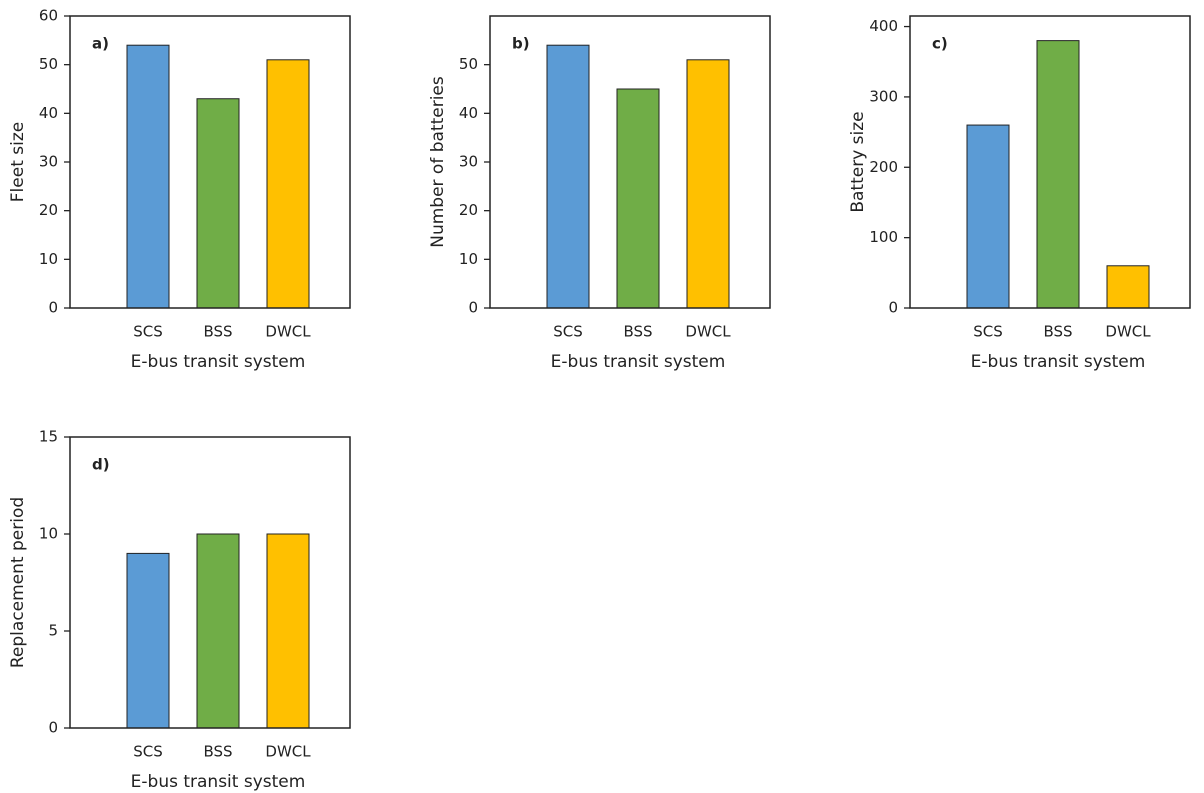  Describe the element at coordinates (883, 96) in the screenshot. I see `y-tick-label: 300` at that location.